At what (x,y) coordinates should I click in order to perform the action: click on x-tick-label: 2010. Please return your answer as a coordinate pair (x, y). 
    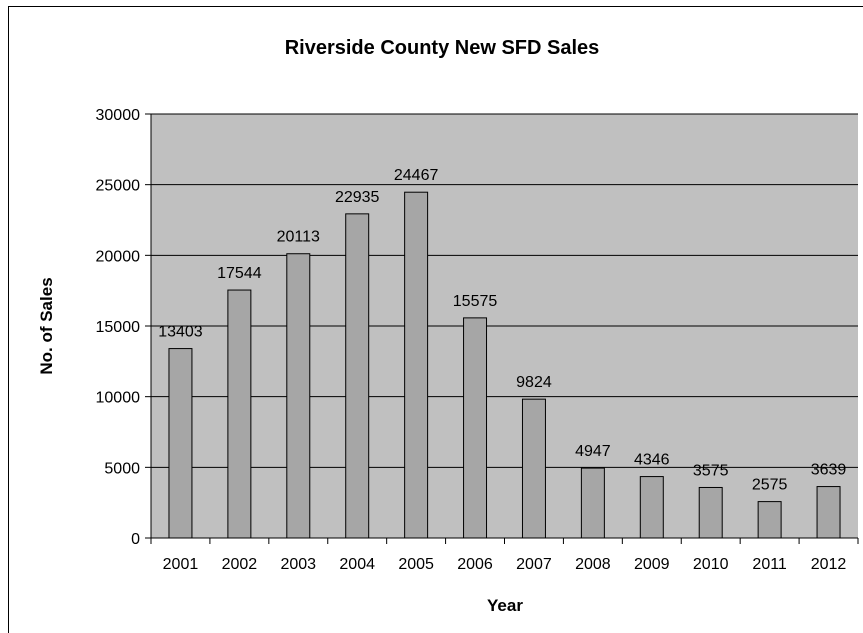
    Looking at the image, I should click on (711, 564).